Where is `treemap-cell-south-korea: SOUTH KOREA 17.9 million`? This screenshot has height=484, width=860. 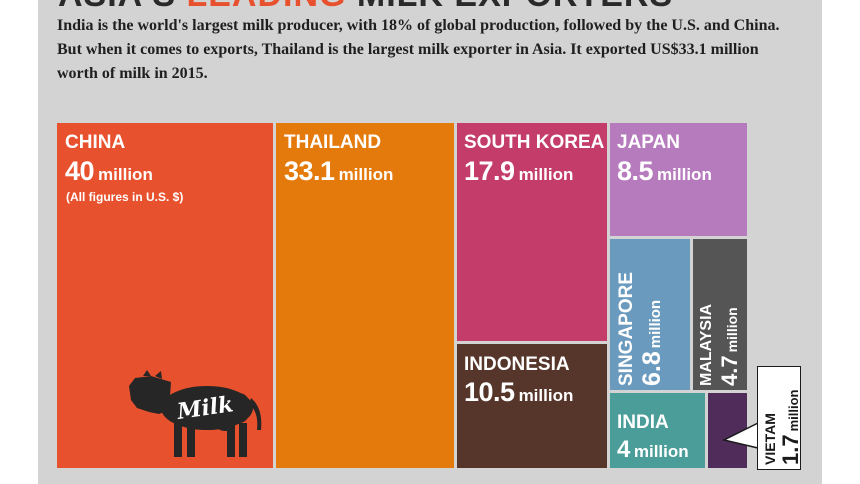 treemap-cell-south-korea: SOUTH KOREA 17.9 million is located at coordinates (532, 232).